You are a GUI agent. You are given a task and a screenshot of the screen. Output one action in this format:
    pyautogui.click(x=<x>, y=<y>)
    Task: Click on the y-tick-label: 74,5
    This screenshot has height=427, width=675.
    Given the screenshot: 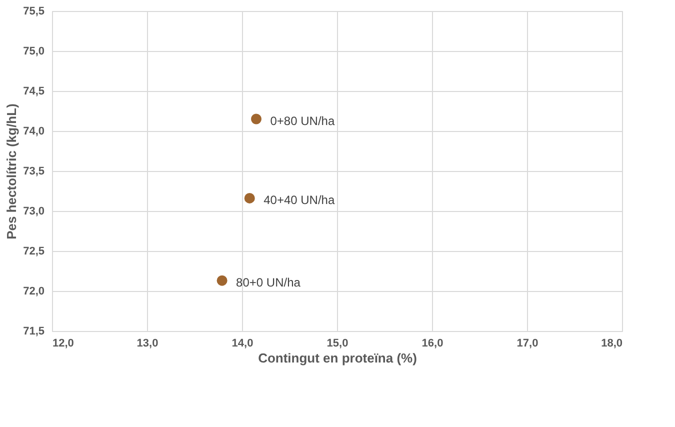 What is the action you would take?
    pyautogui.click(x=33, y=92)
    